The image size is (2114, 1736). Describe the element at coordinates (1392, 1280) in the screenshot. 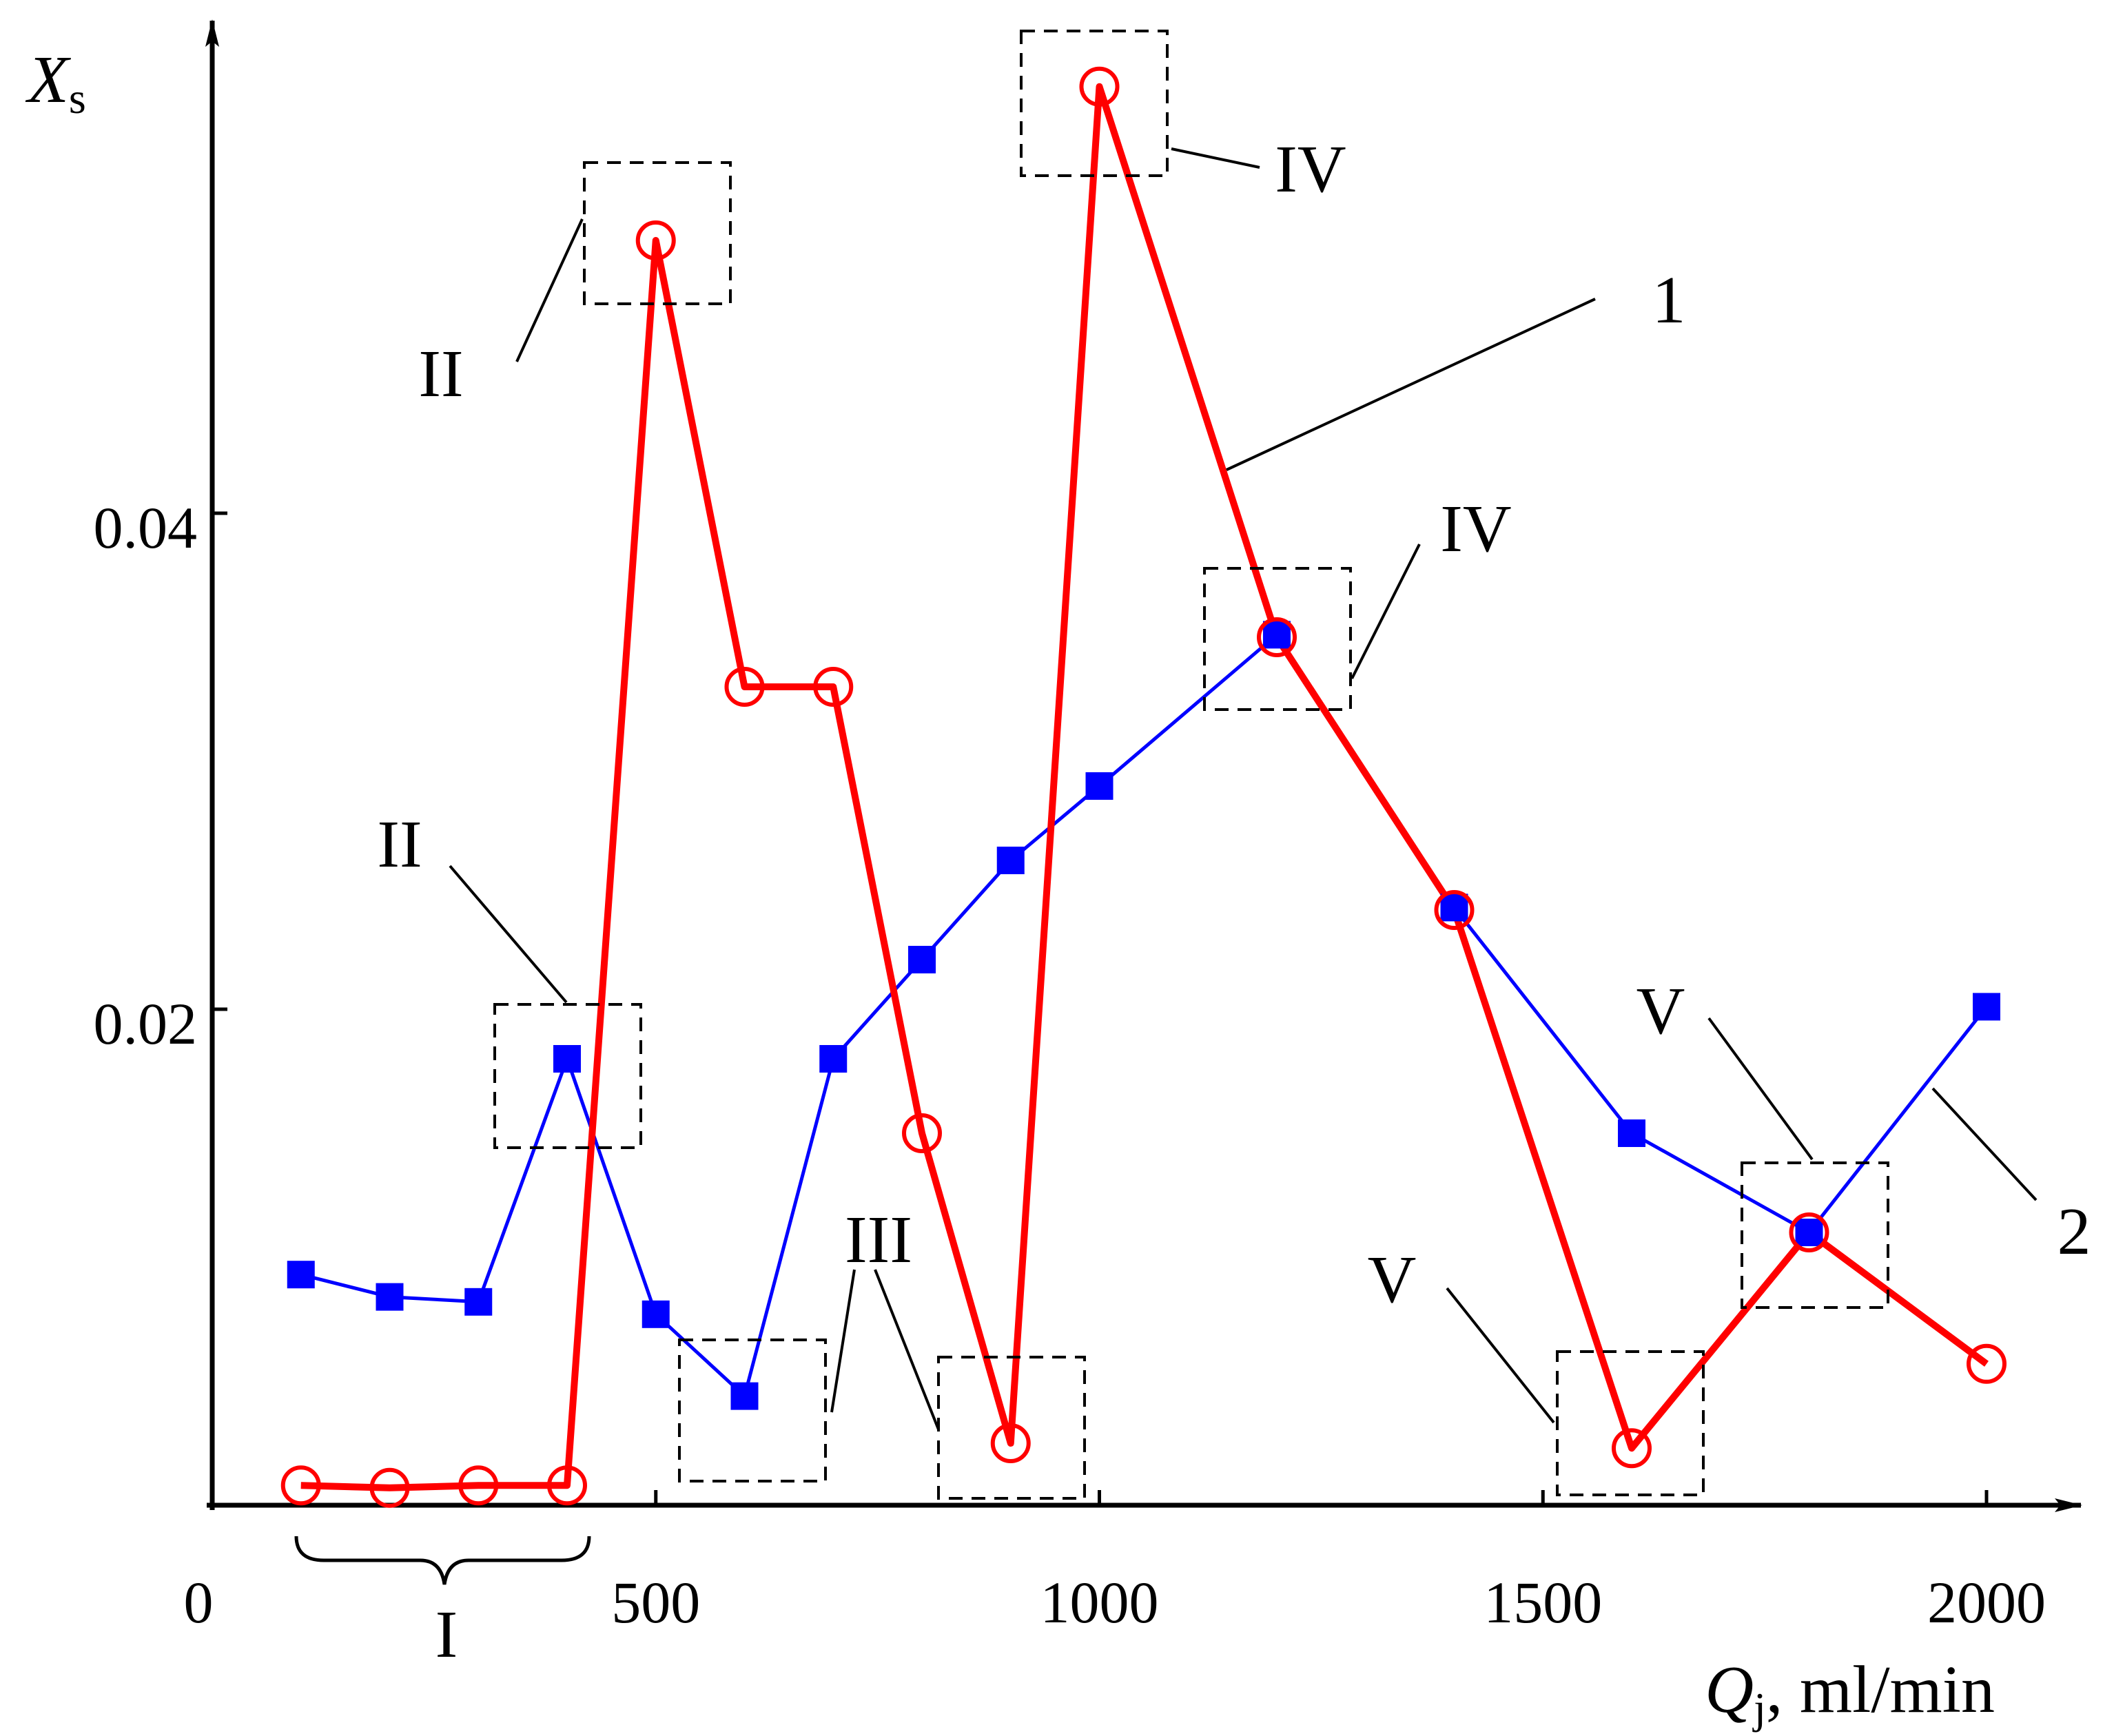

I see `label-s1-V: V` at that location.